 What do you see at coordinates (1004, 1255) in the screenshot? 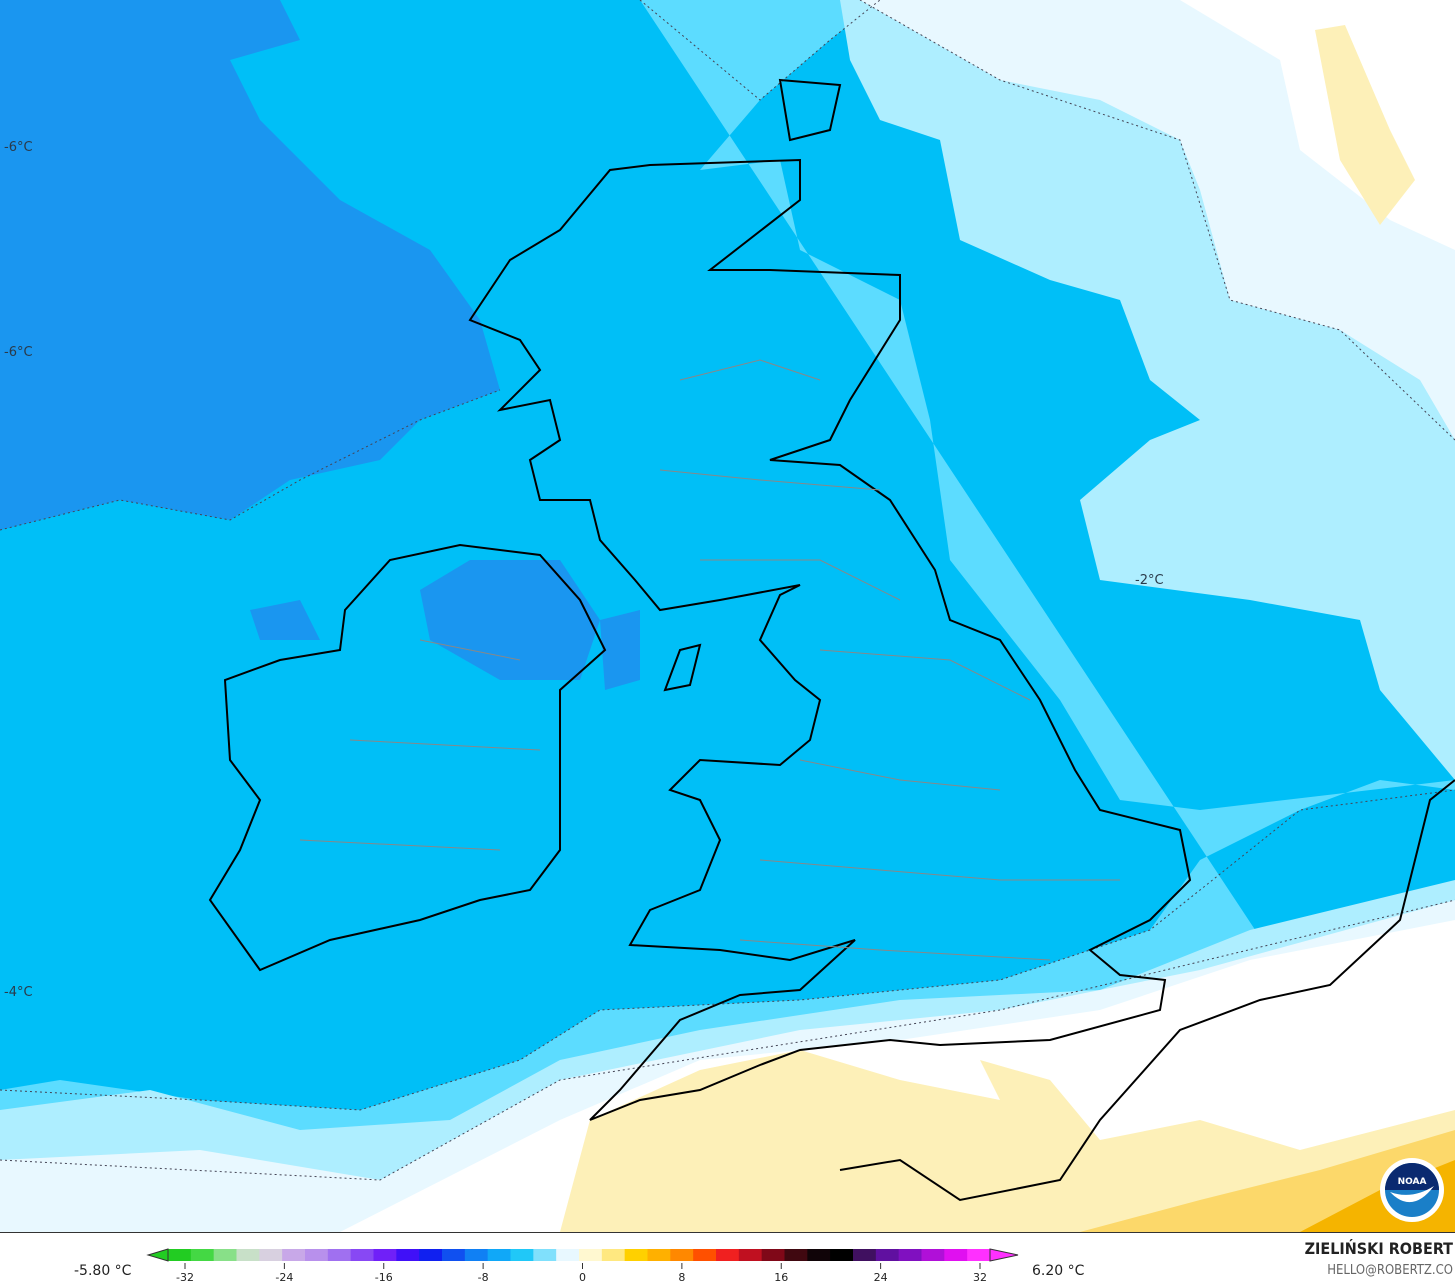
I see `colorbar-max-arrow` at bounding box center [1004, 1255].